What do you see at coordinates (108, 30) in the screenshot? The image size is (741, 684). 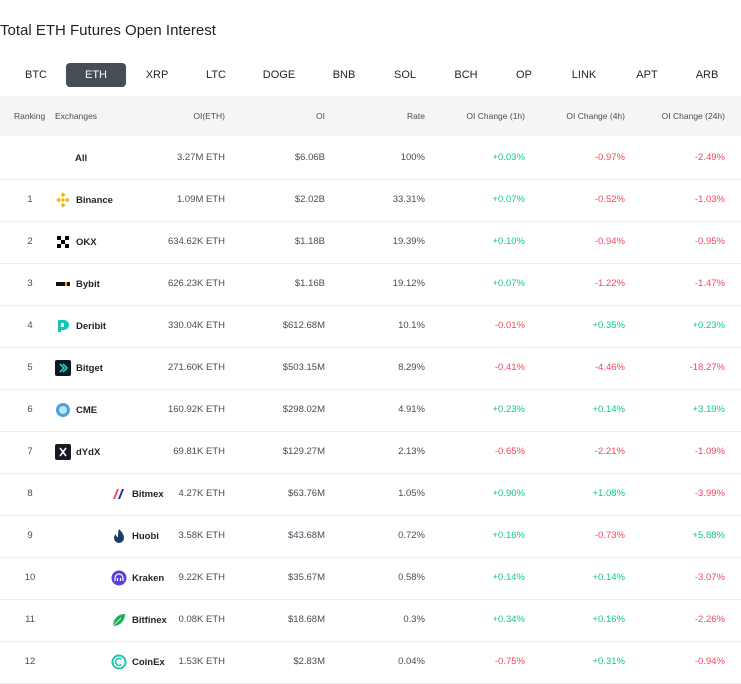 I see `page-title: Total ETH Futures Open Interest` at bounding box center [108, 30].